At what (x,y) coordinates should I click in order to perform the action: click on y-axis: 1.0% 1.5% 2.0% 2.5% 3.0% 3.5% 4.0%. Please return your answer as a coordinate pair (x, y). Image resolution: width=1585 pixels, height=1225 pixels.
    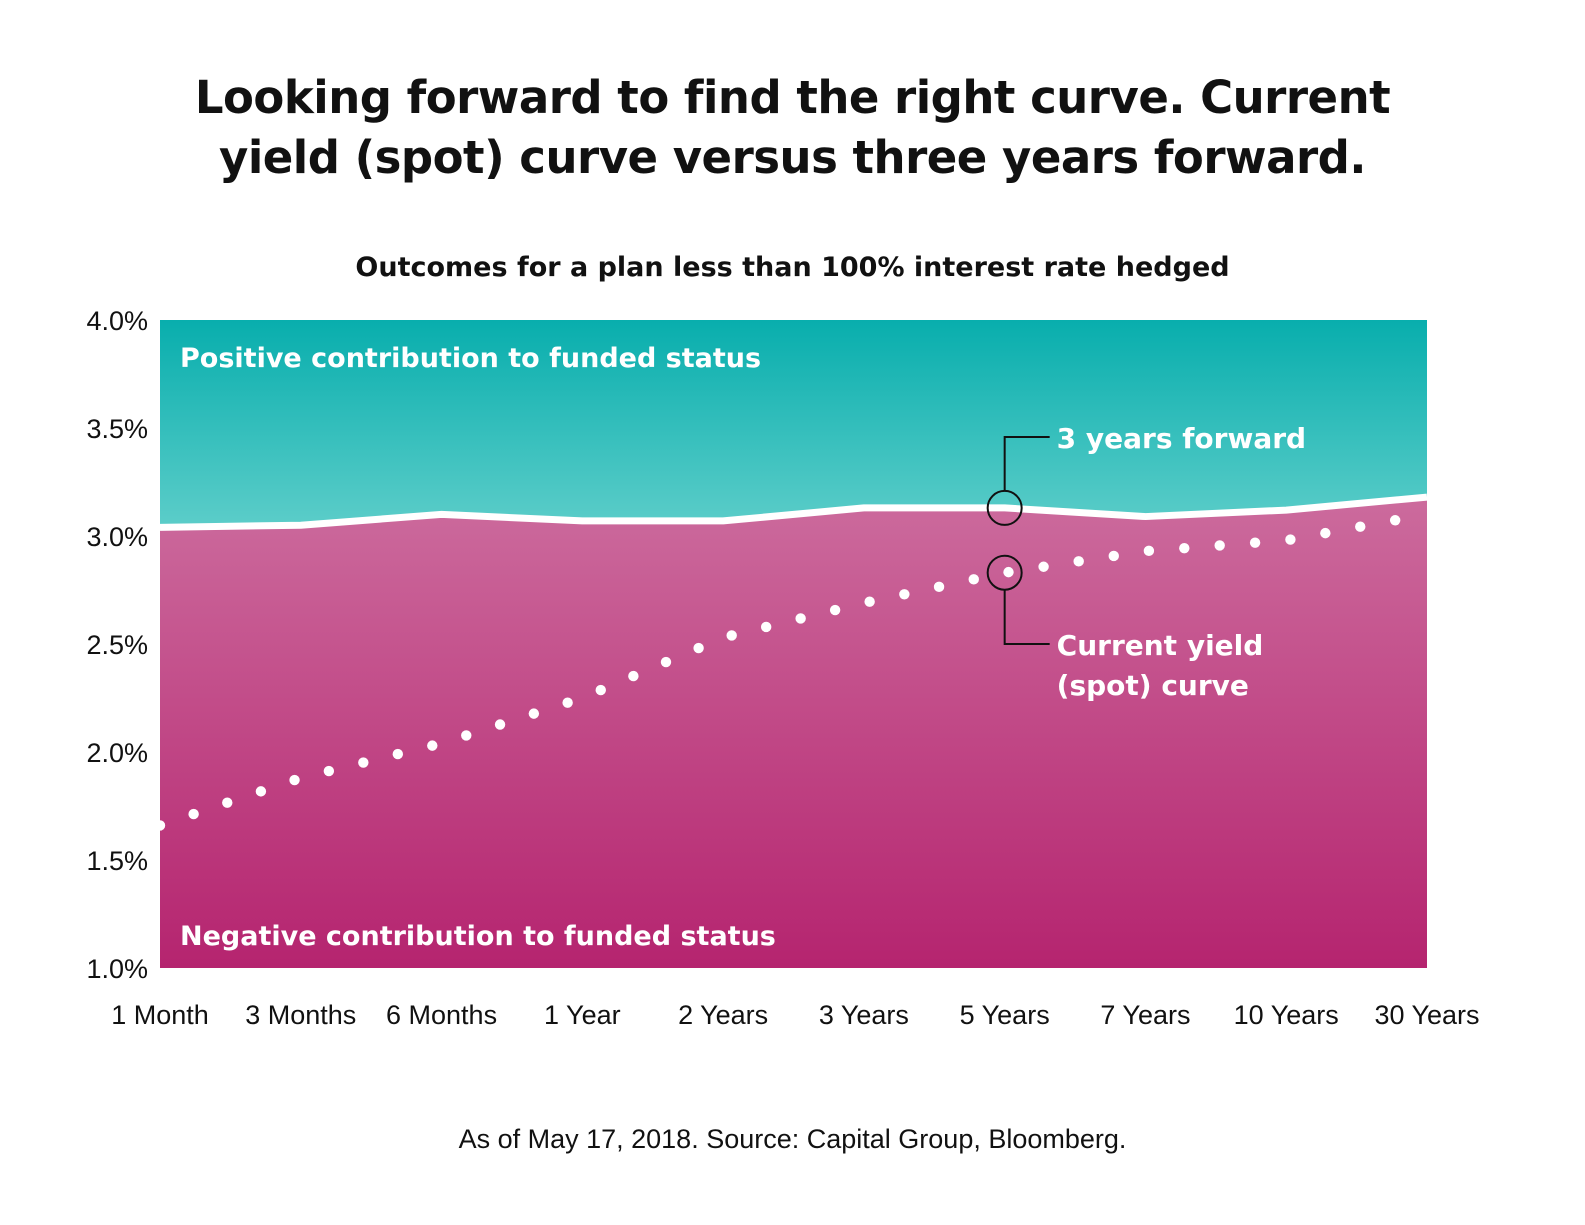
    Looking at the image, I should click on (117, 645).